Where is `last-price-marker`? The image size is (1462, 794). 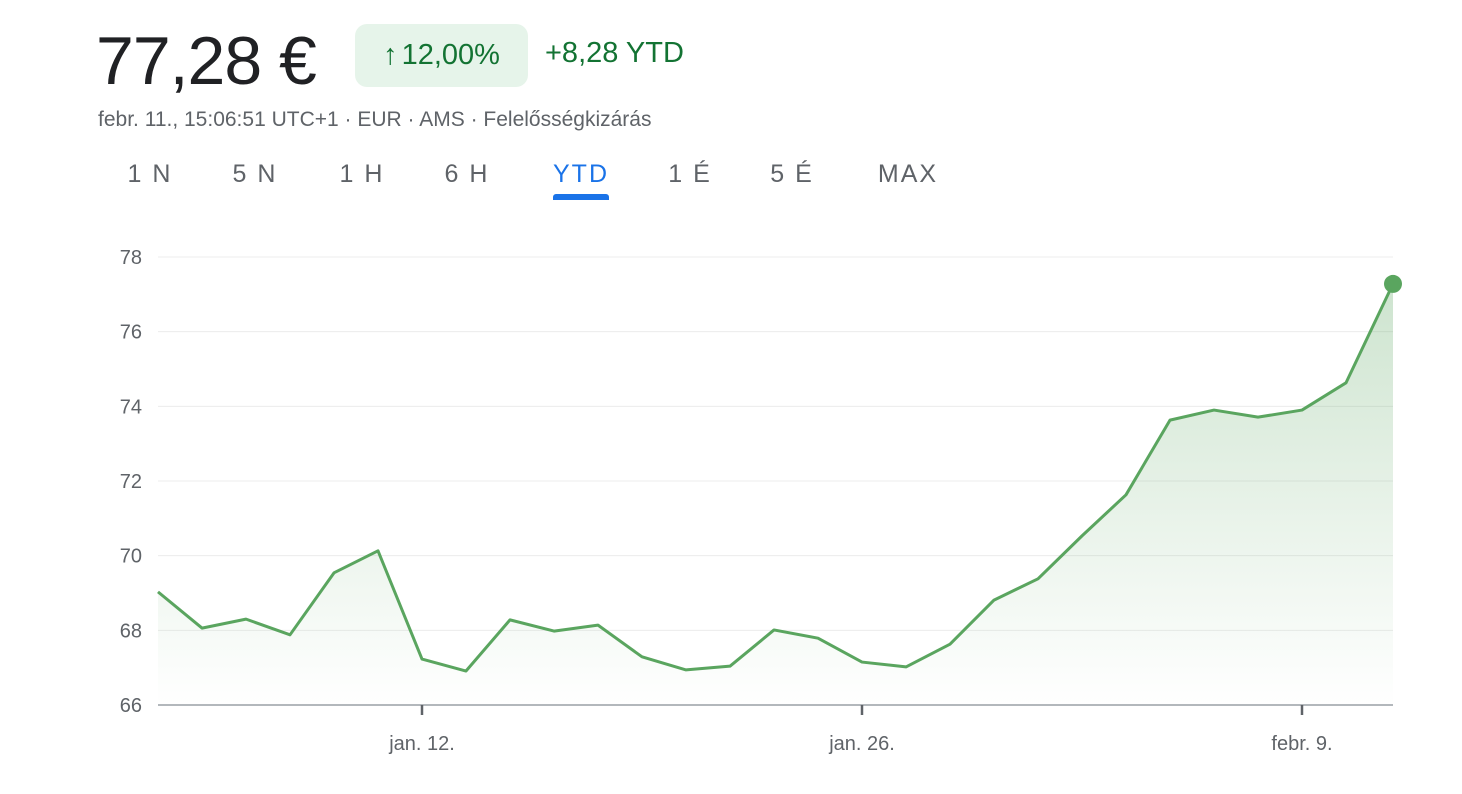
last-price-marker is located at coordinates (1393, 283).